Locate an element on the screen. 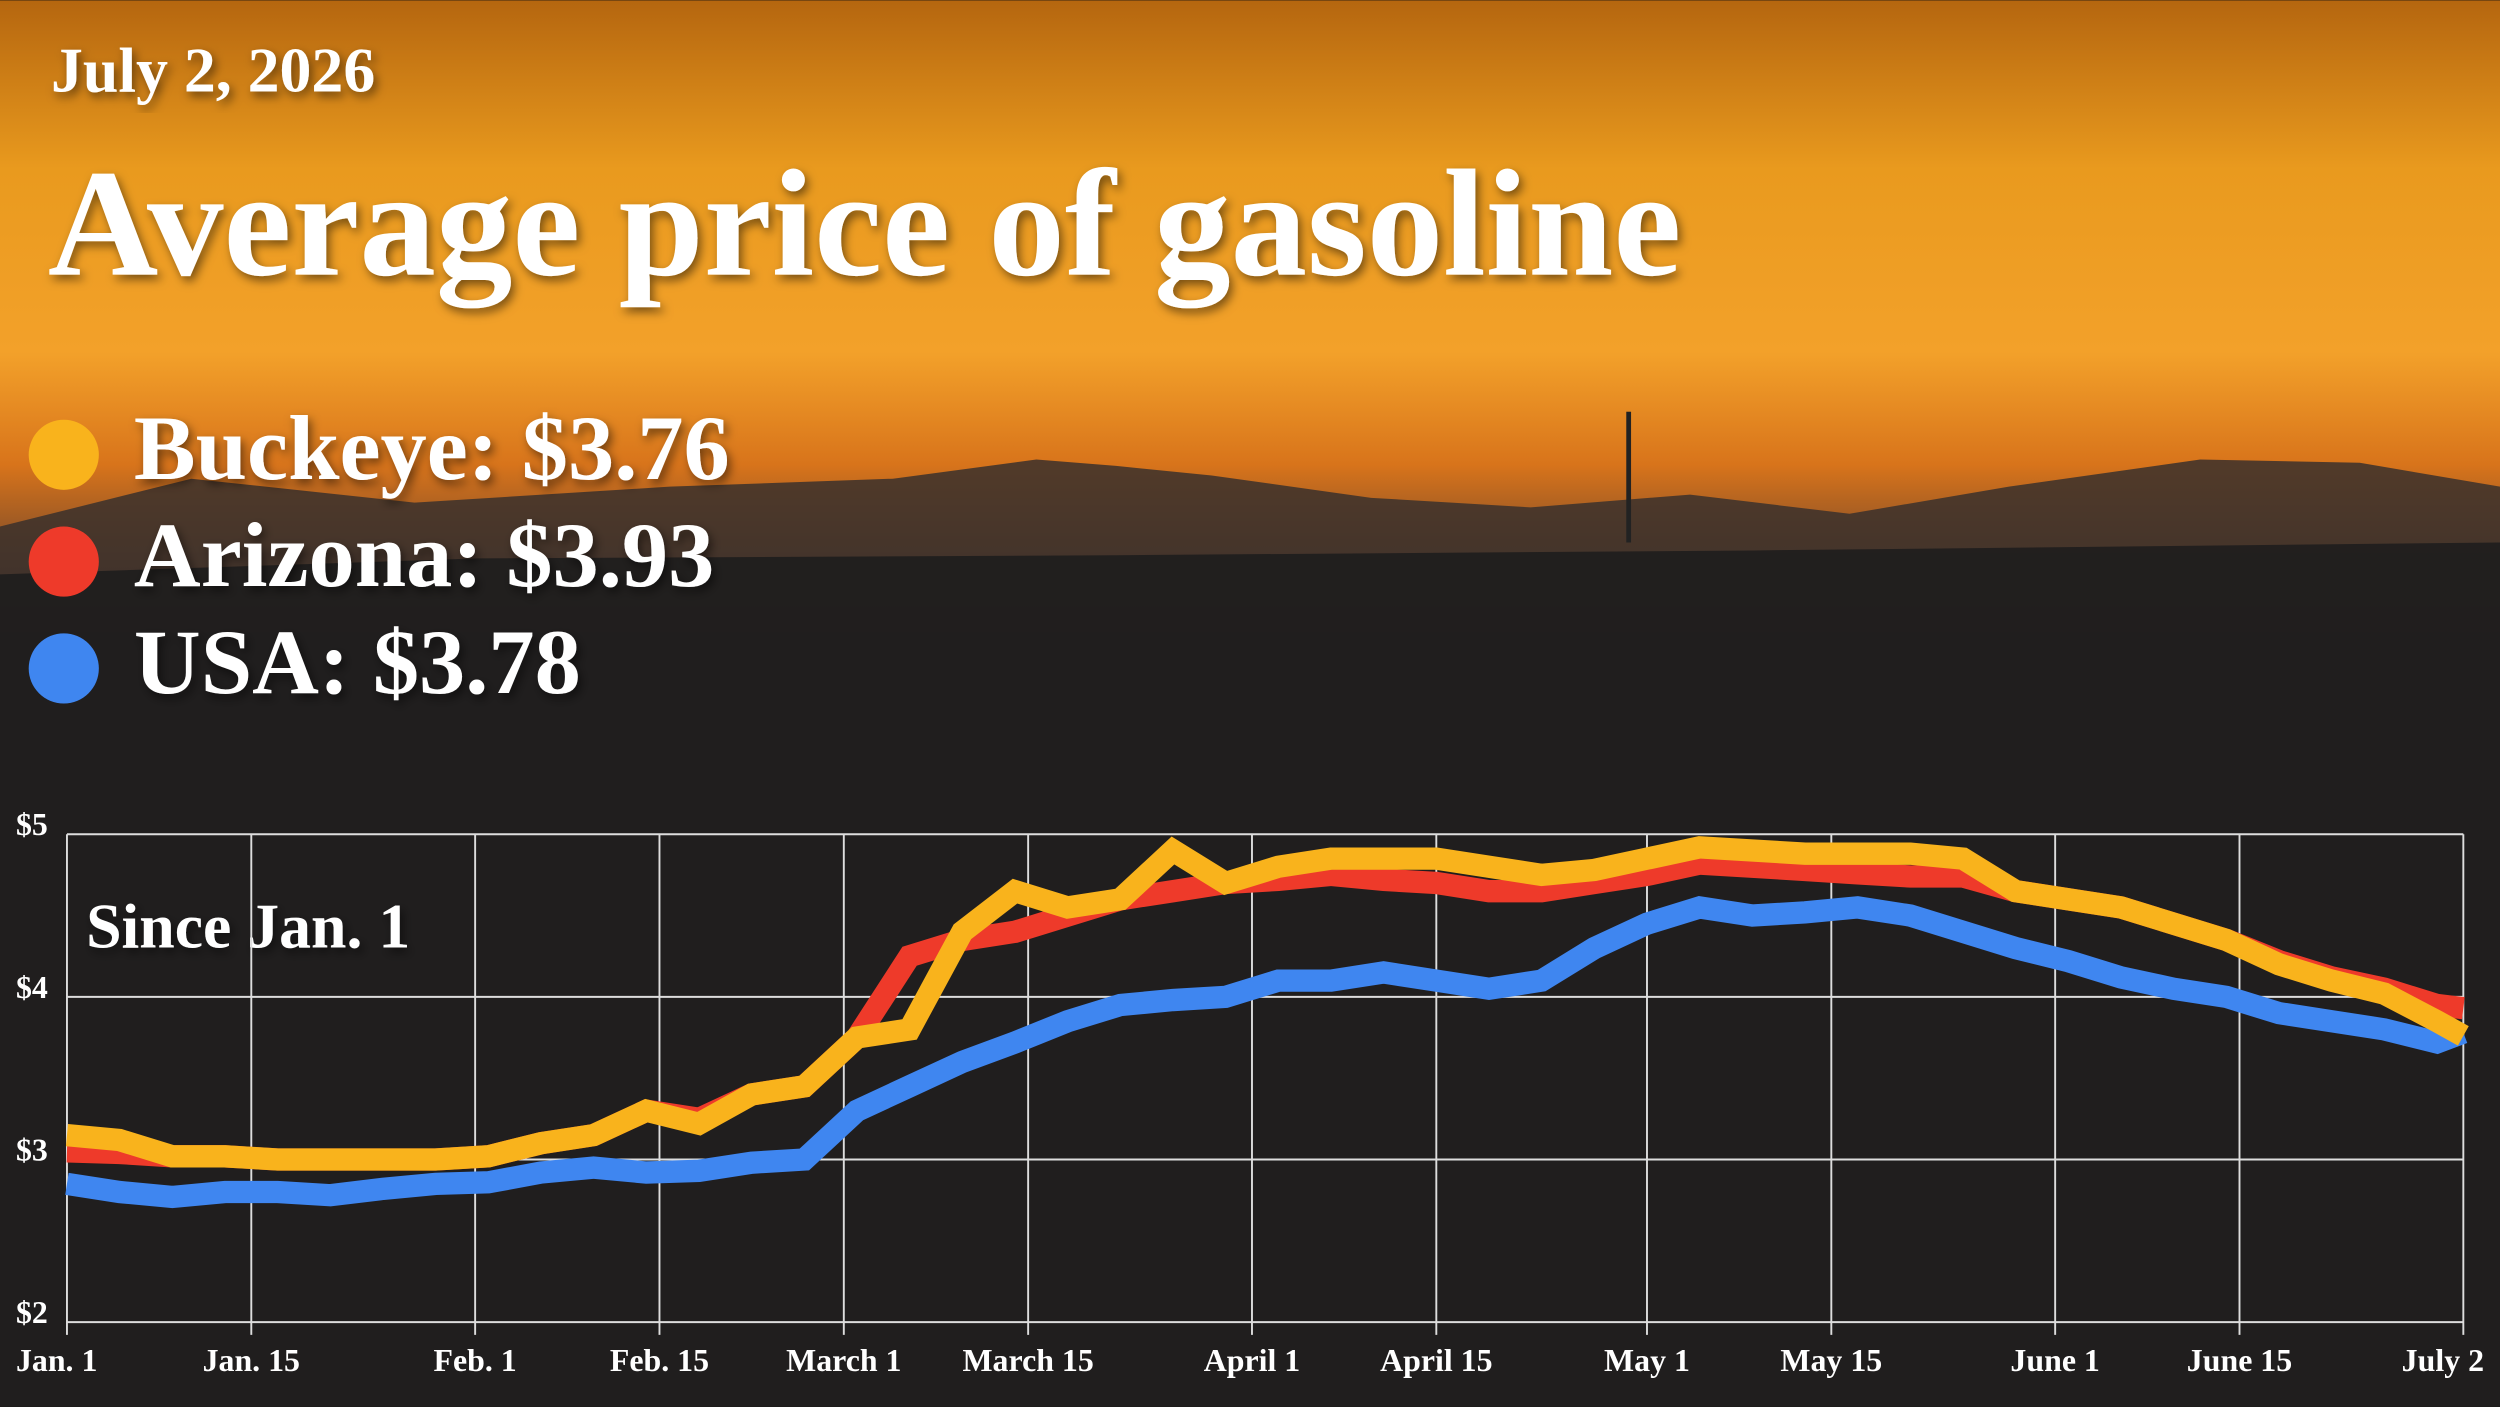 This screenshot has width=2500, height=1407. y-tick-label: $5 is located at coordinates (32, 824).